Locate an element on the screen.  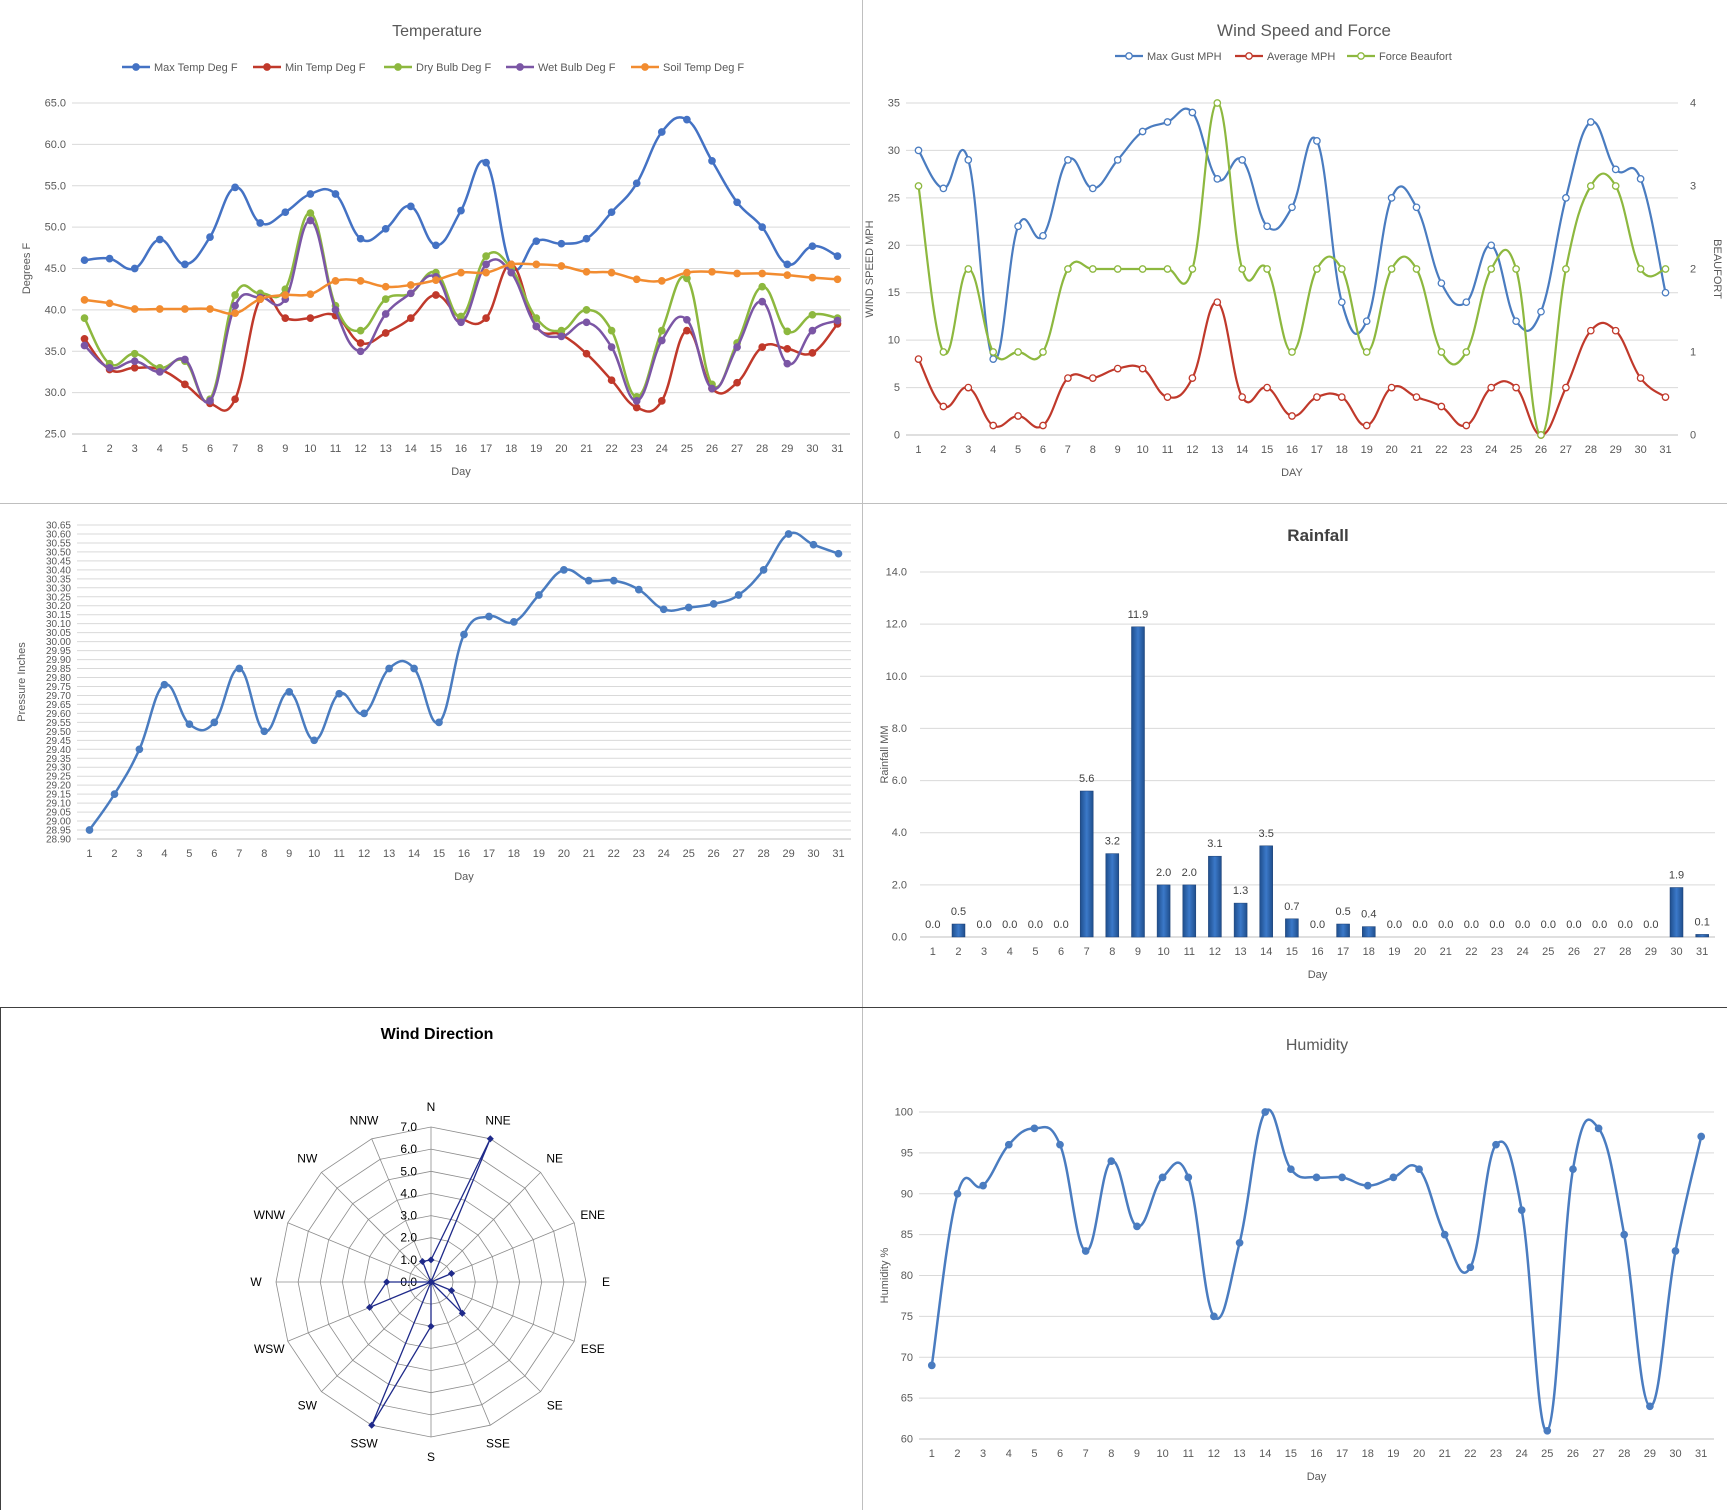
y-tick-label: 29.15 is located at coordinates (58, 795).